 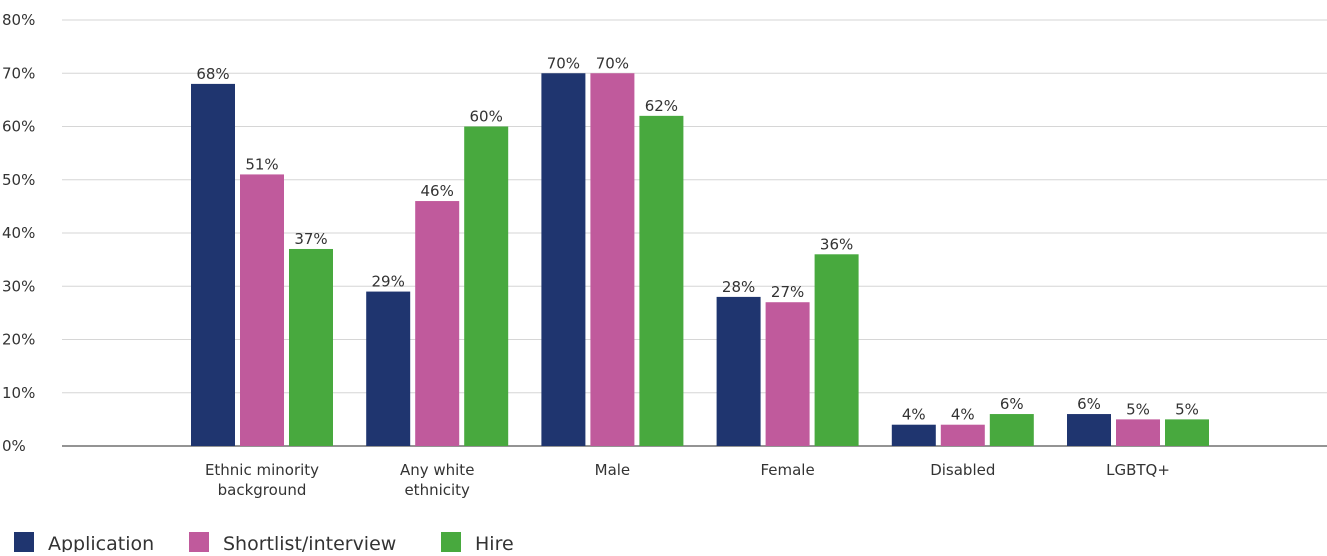 What do you see at coordinates (437, 191) in the screenshot?
I see `data-label: 46%` at bounding box center [437, 191].